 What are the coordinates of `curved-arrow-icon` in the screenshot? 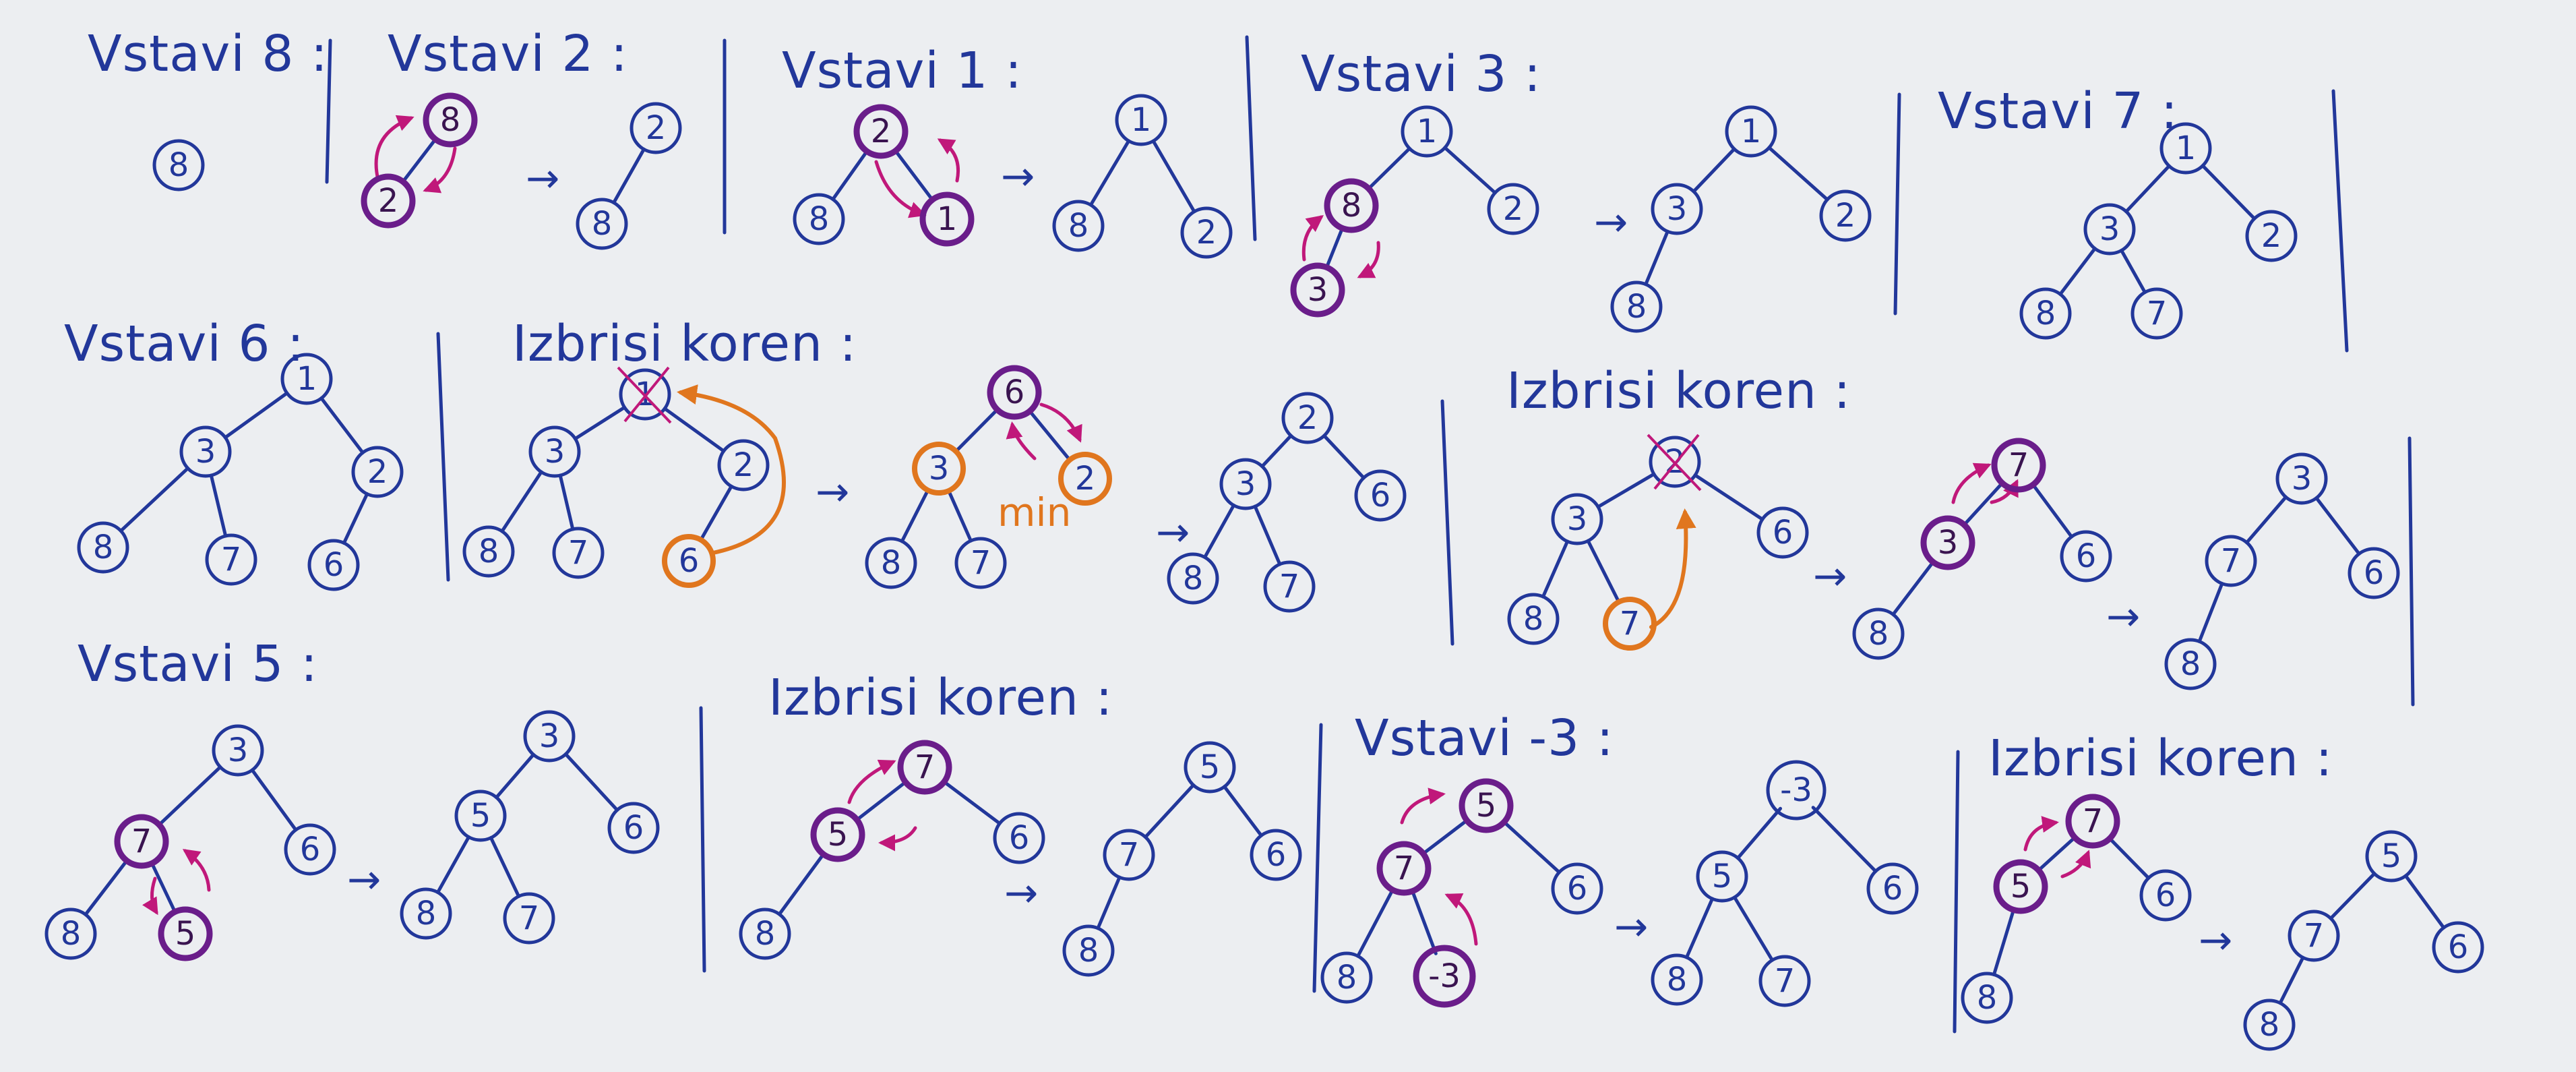 It's located at (732, 469).